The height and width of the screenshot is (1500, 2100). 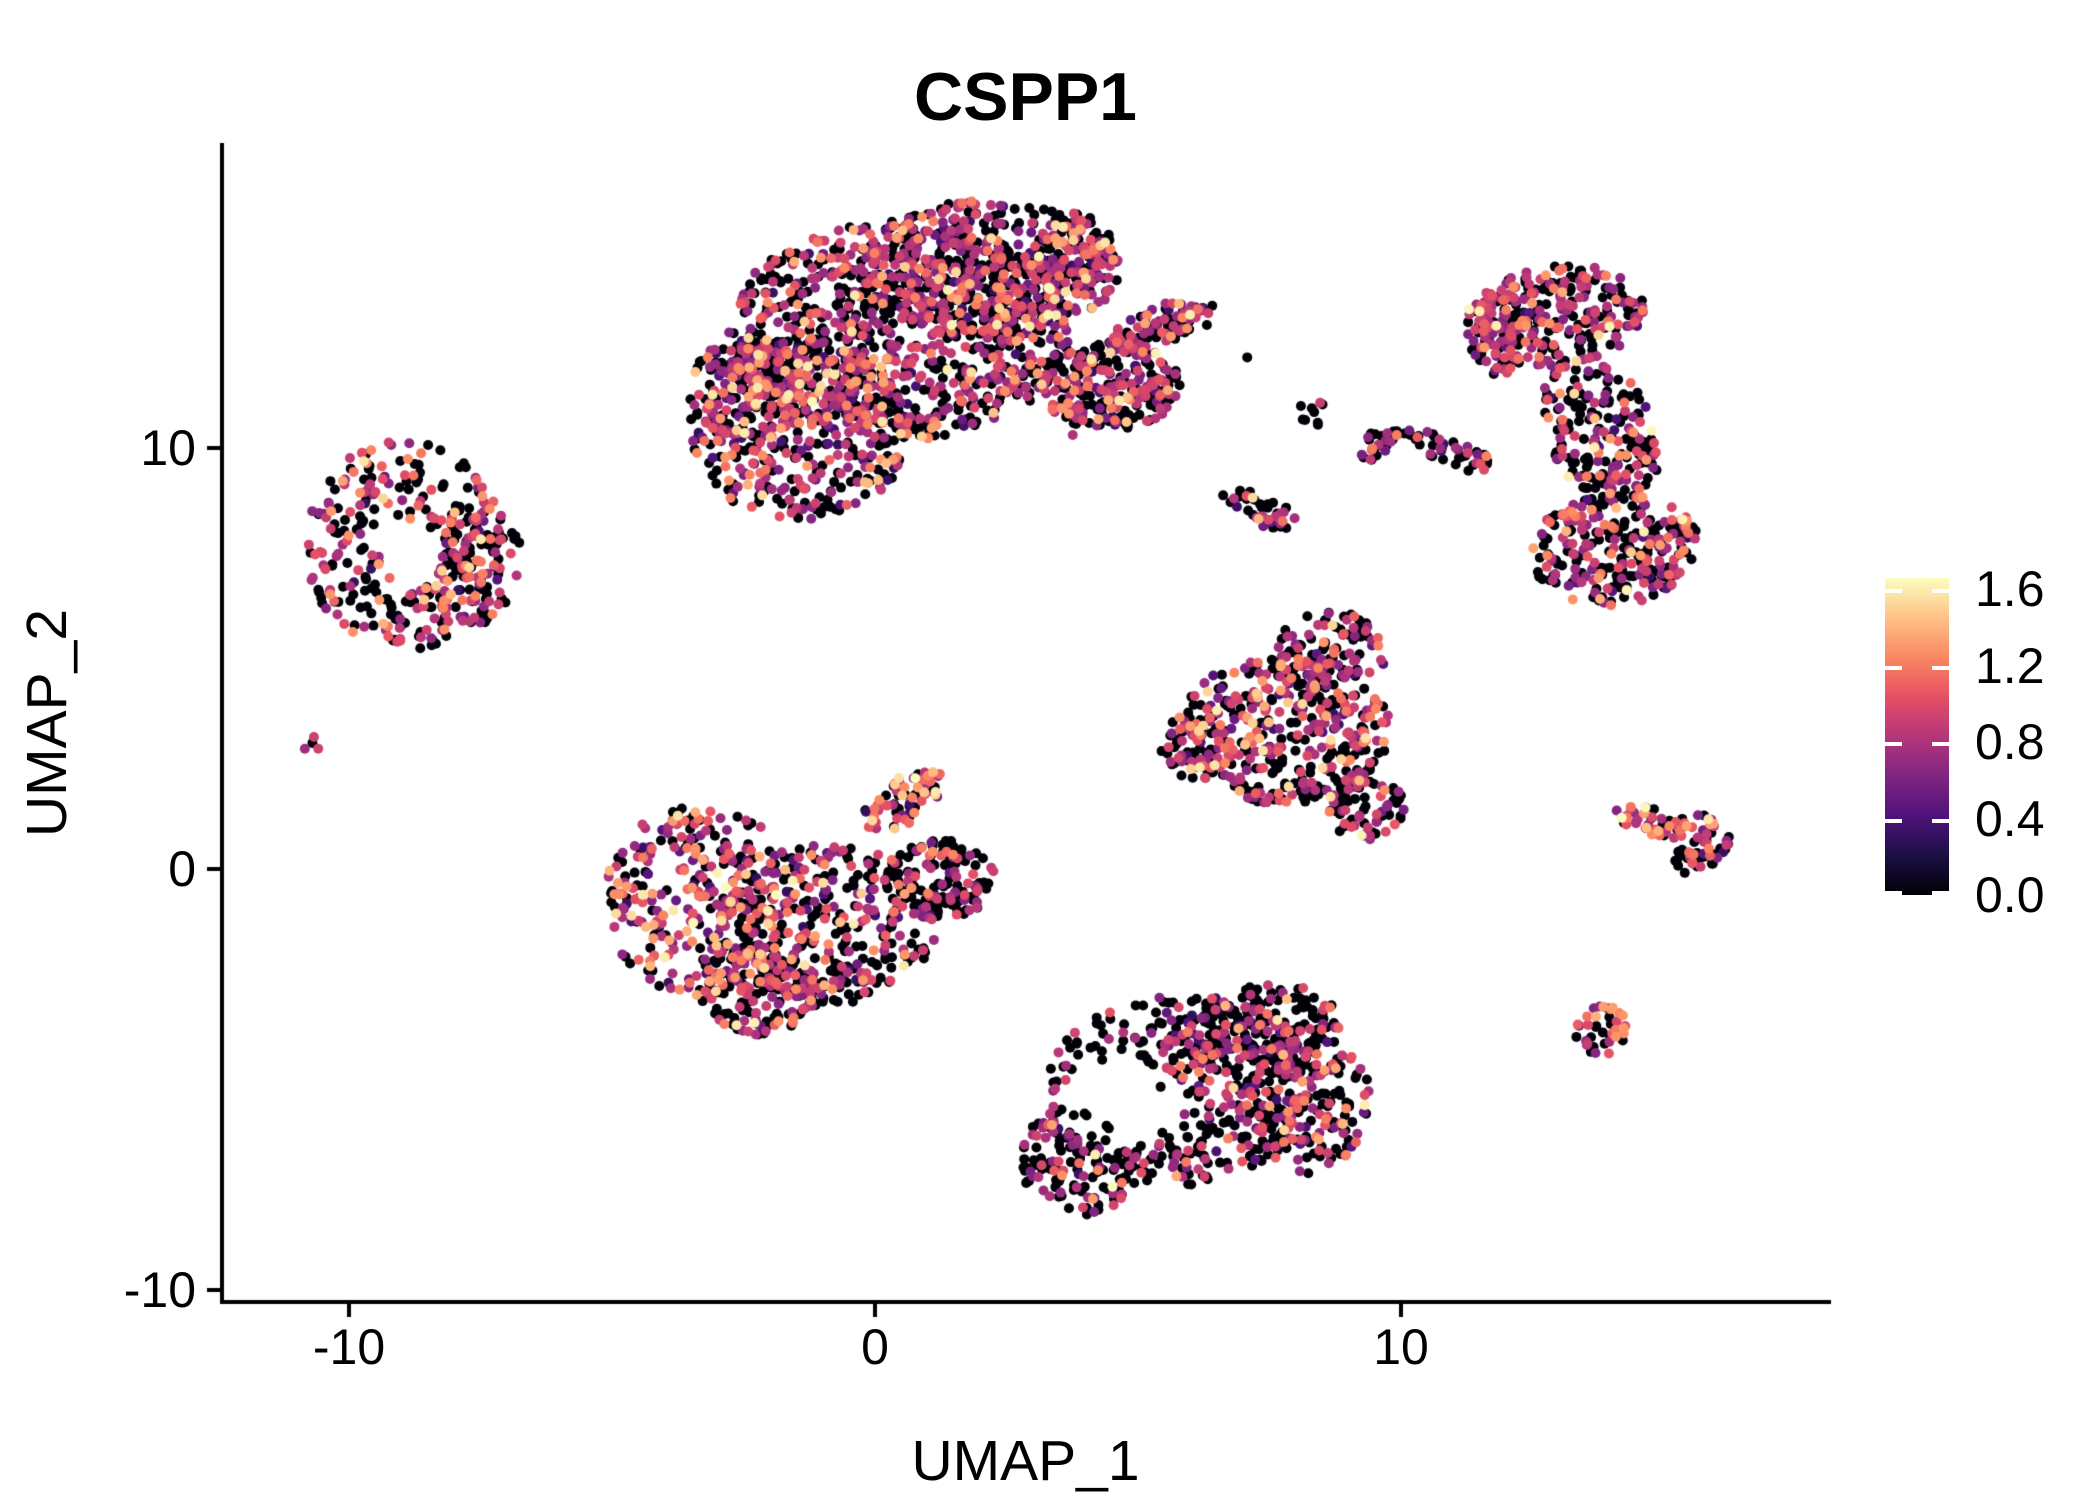 What do you see at coordinates (1025, 1461) in the screenshot?
I see `x-axis-title: UMAP_1` at bounding box center [1025, 1461].